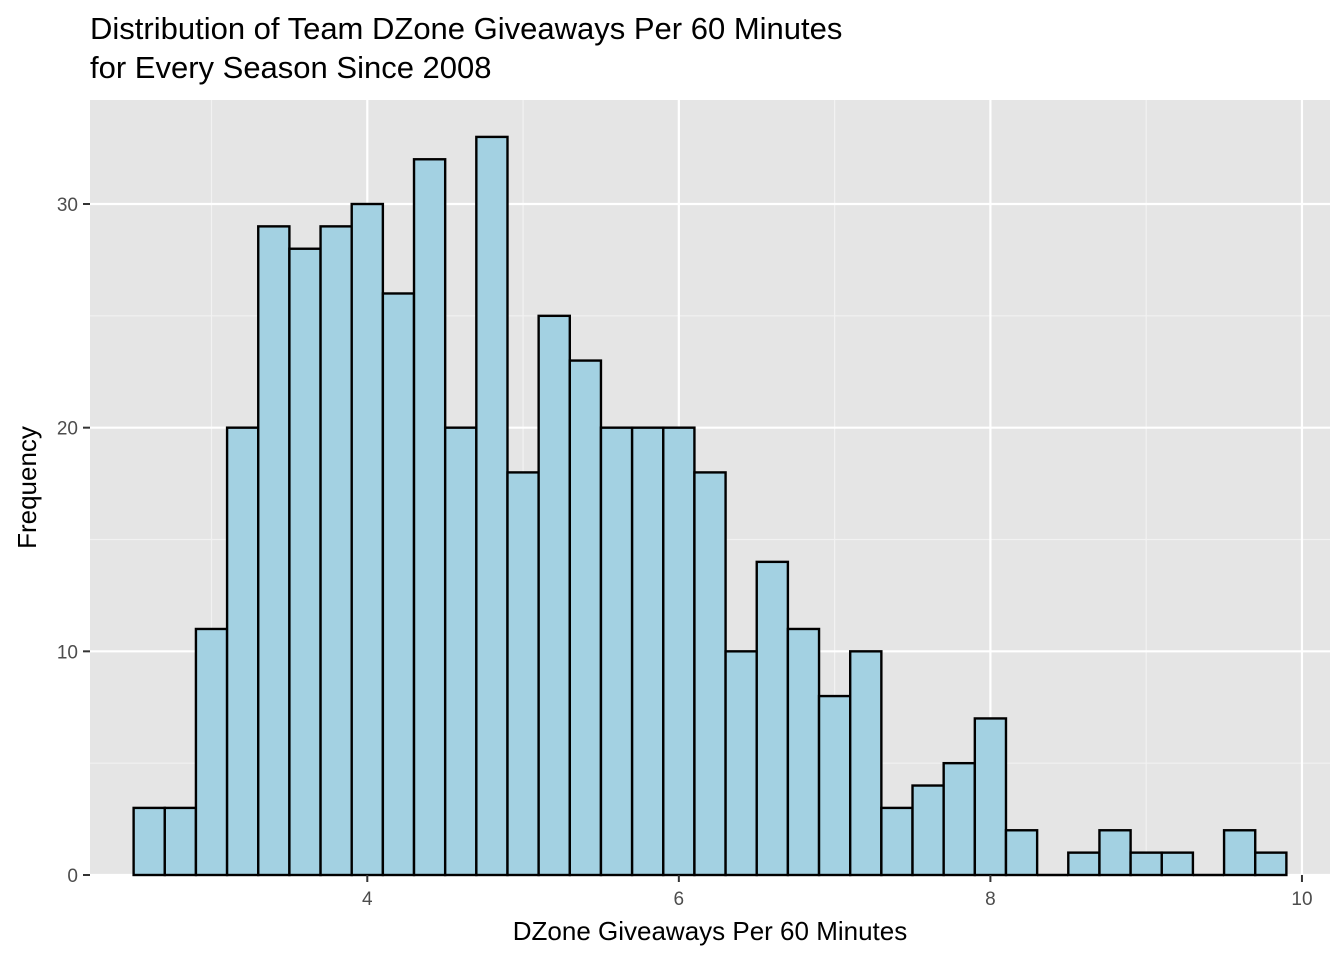  Describe the element at coordinates (291, 67) in the screenshot. I see `chart-subtitle: for Every Season Since 2008` at that location.